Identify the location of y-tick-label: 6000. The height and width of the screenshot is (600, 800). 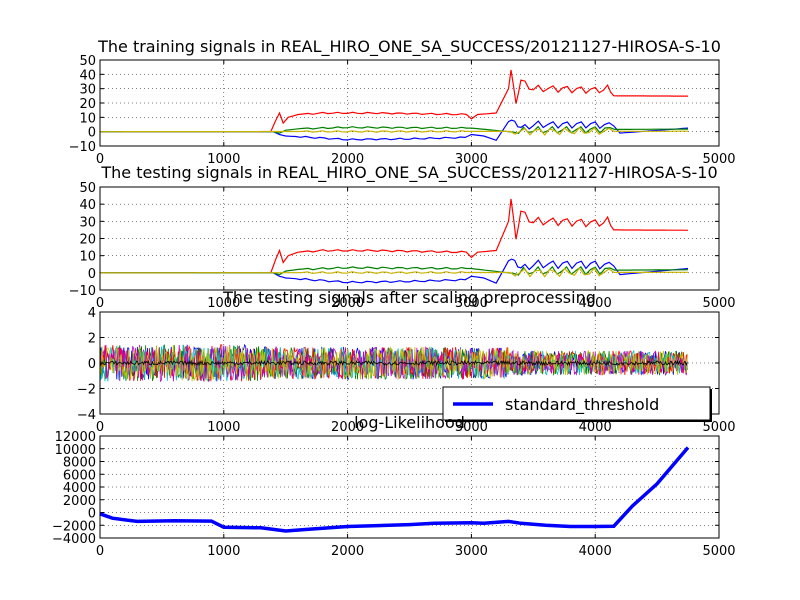
(79, 475).